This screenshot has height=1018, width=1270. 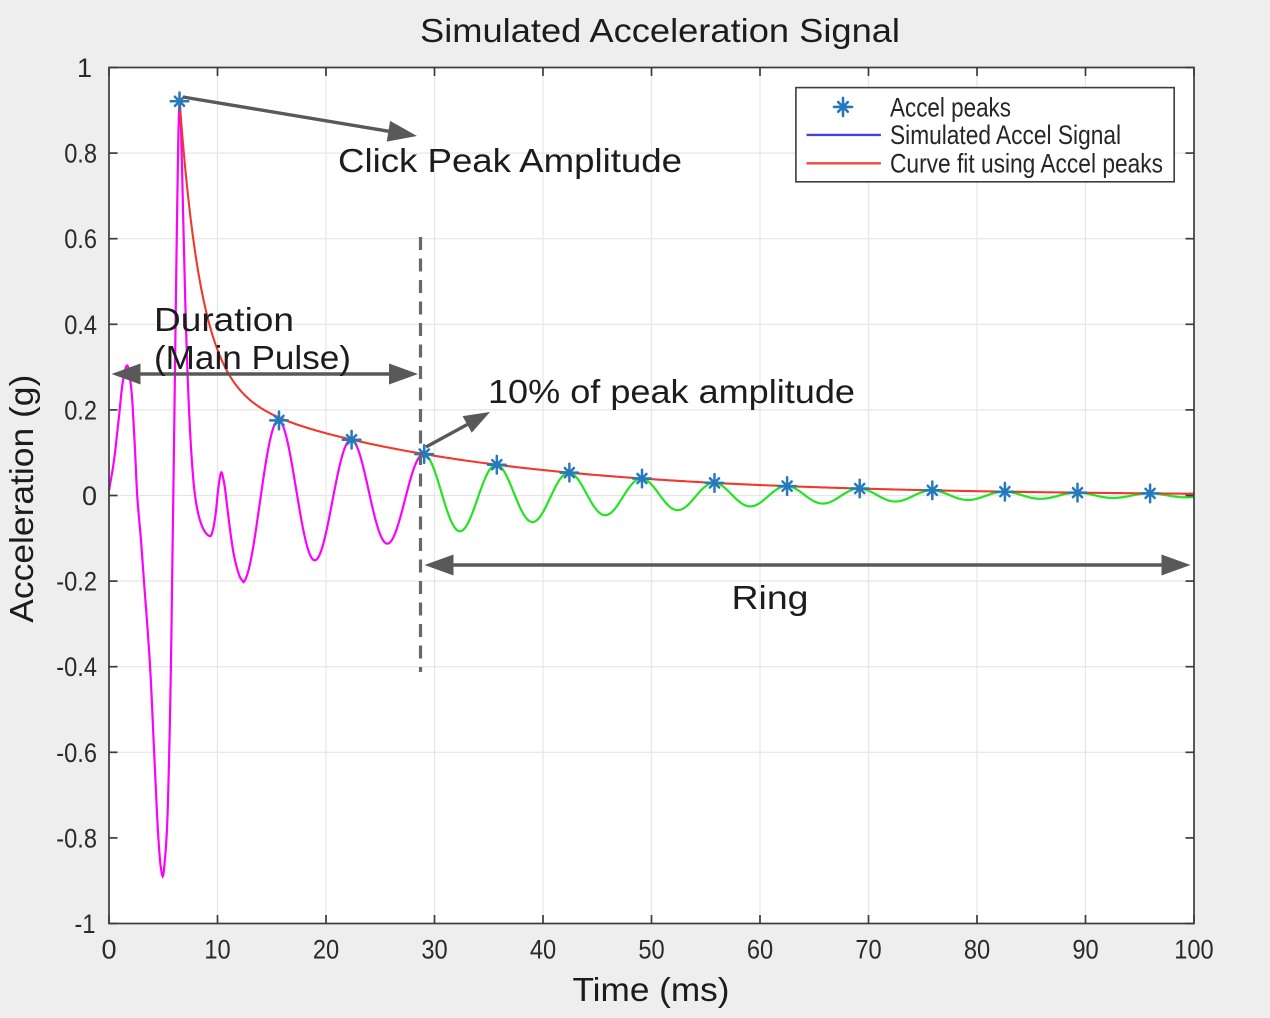 What do you see at coordinates (868, 950) in the screenshot?
I see `svg-text: 70` at bounding box center [868, 950].